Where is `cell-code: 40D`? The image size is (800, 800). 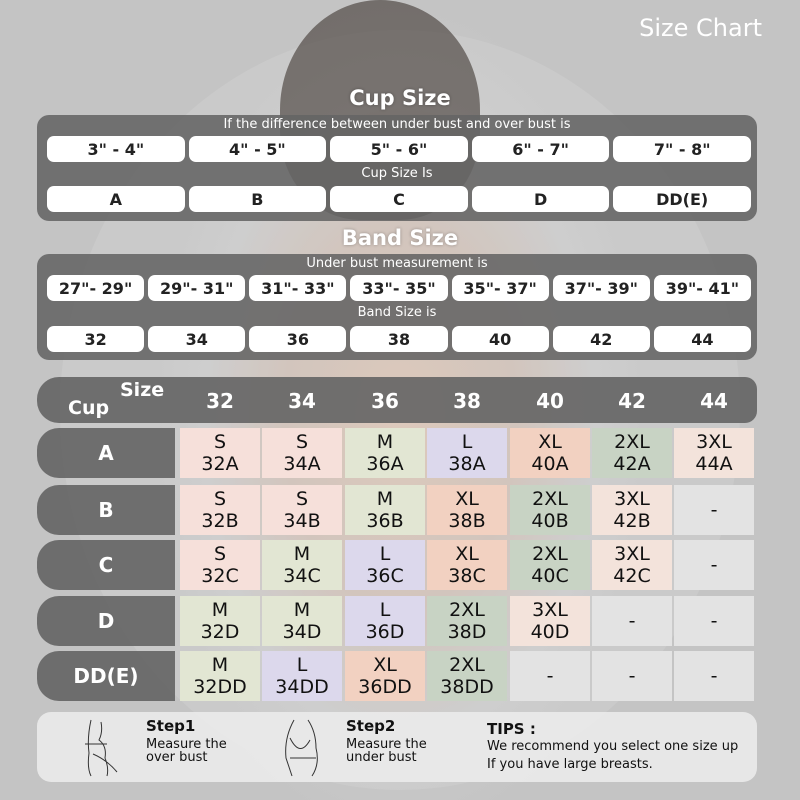 cell-code: 40D is located at coordinates (550, 632).